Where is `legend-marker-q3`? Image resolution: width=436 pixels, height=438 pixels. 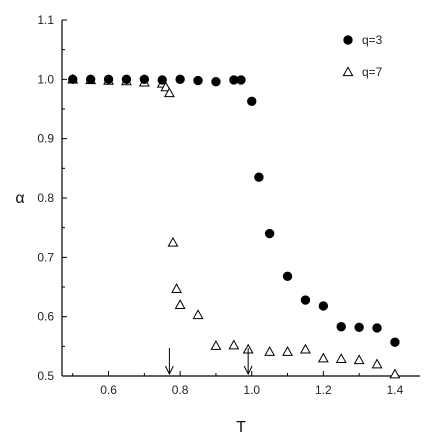
legend-marker-q3 is located at coordinates (348, 40).